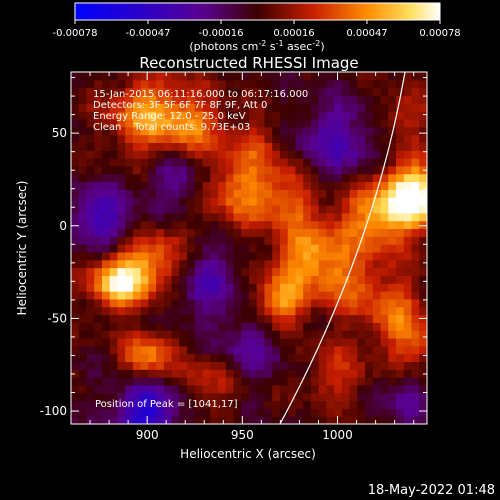  I want to click on y-tick-label: 50, so click(59, 133).